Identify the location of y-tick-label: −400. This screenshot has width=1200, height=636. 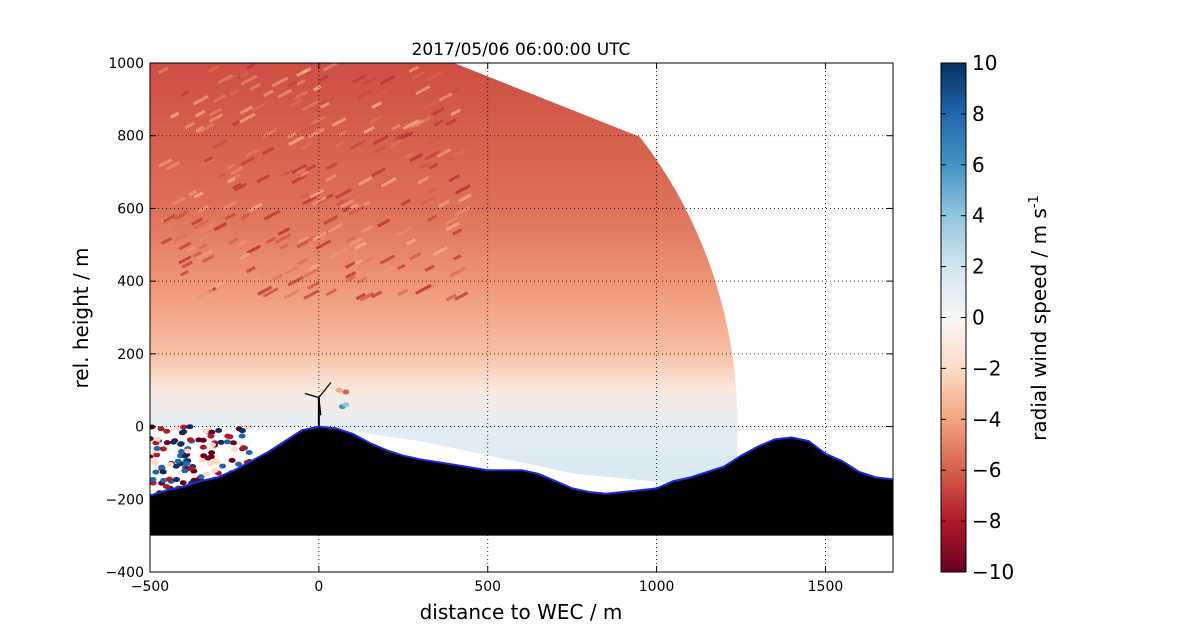
(125, 573).